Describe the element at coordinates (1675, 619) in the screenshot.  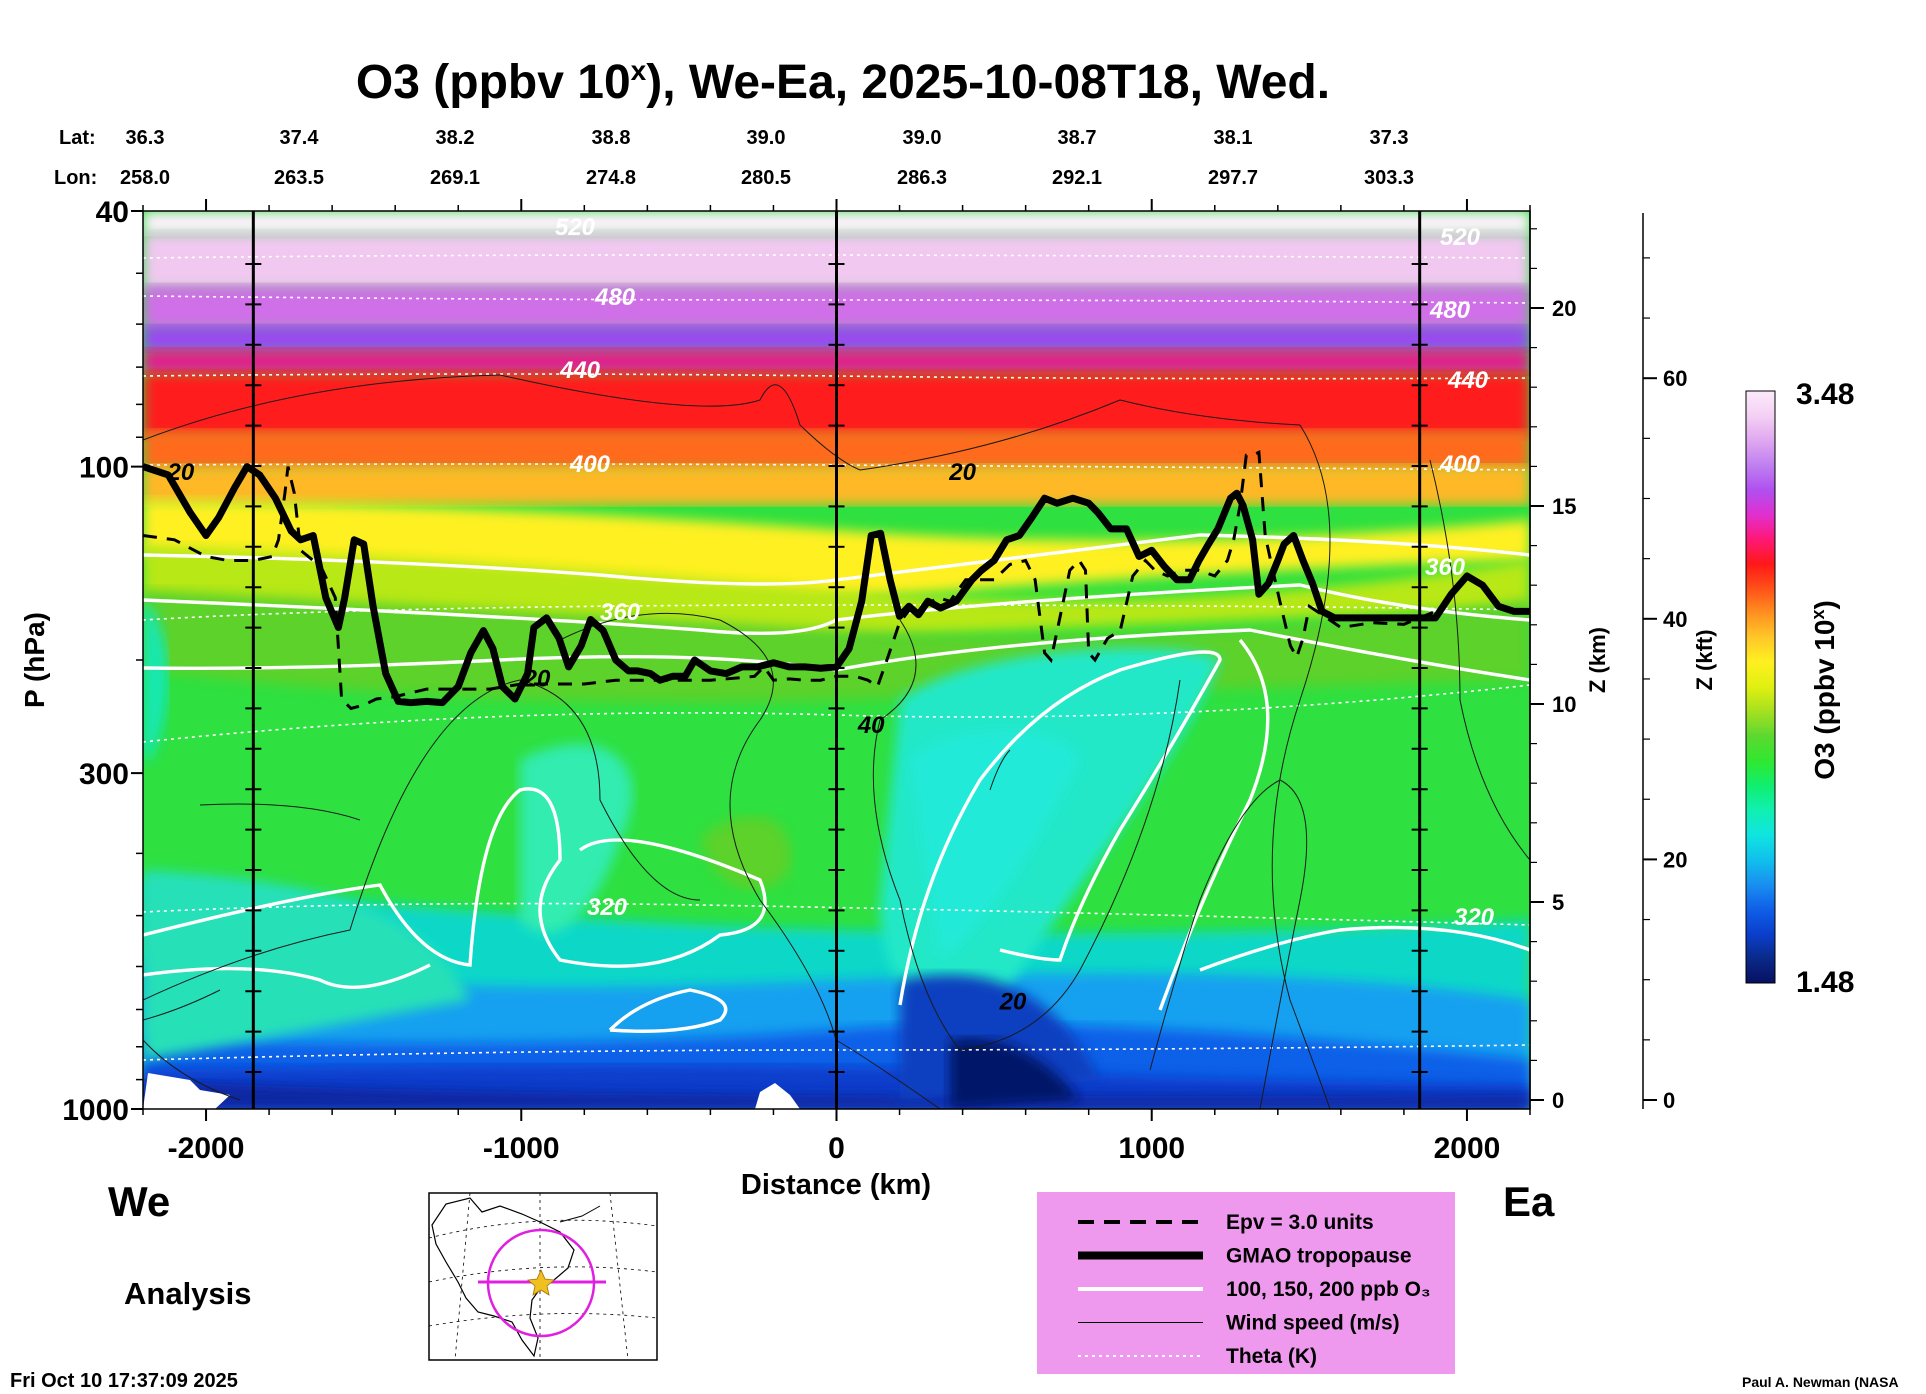
I see `z-kft-tick-label: 40` at that location.